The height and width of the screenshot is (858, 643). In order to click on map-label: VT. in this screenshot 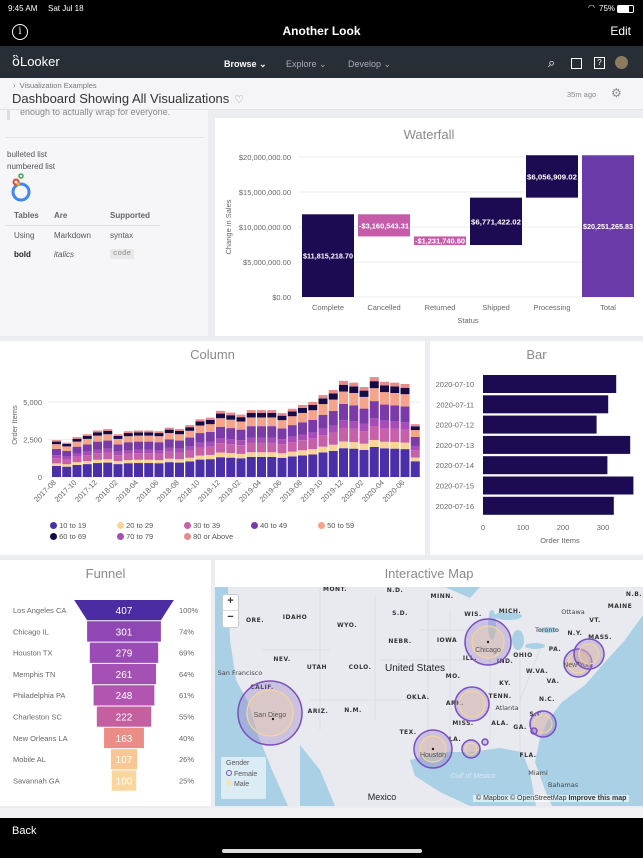, I will do `click(595, 620)`.